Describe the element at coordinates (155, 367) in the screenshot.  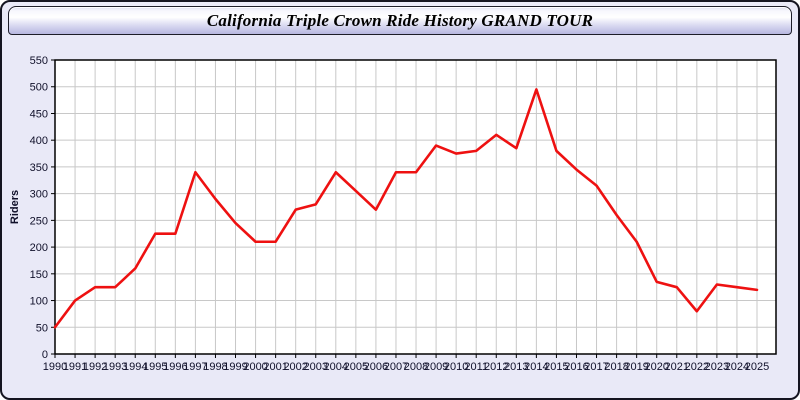
I see `x-tick-label: 1995` at that location.